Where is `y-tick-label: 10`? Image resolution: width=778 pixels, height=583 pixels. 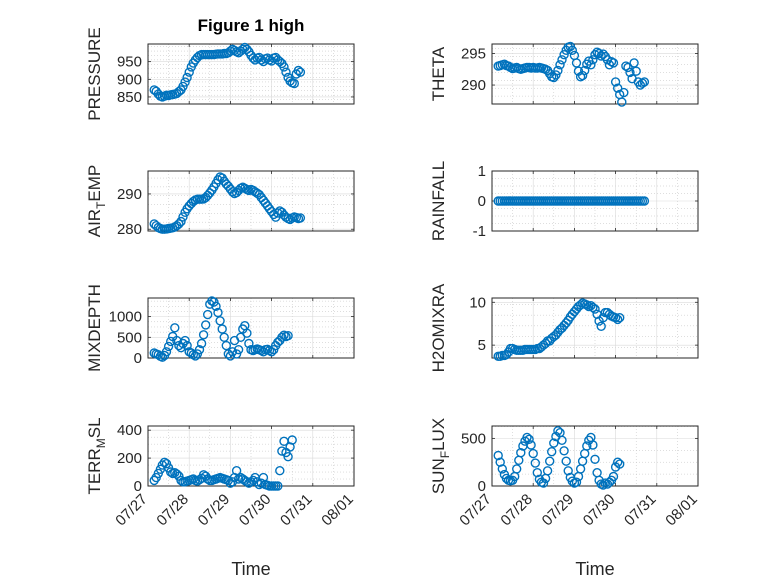 y-tick-label: 10 is located at coordinates (477, 302).